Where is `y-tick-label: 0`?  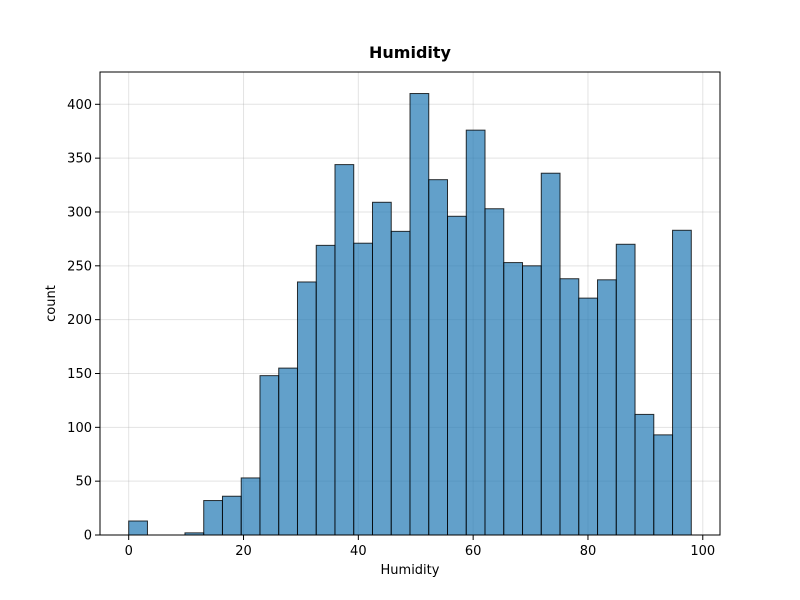
y-tick-label: 0 is located at coordinates (88, 536).